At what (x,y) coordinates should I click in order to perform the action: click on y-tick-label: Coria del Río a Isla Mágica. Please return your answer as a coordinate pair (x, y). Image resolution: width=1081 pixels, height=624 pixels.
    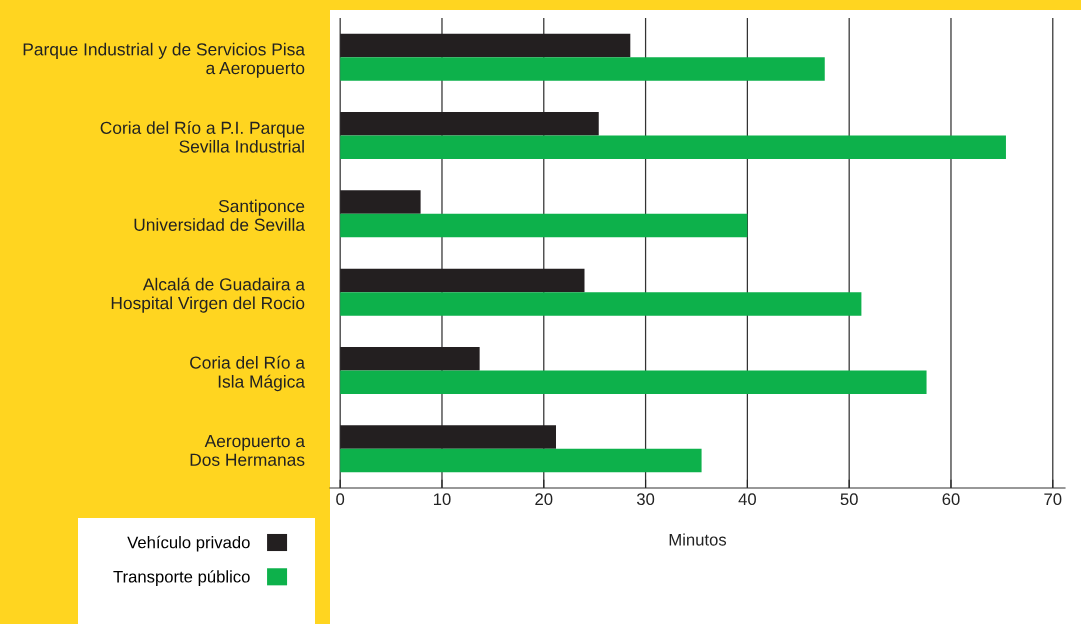
    Looking at the image, I should click on (248, 373).